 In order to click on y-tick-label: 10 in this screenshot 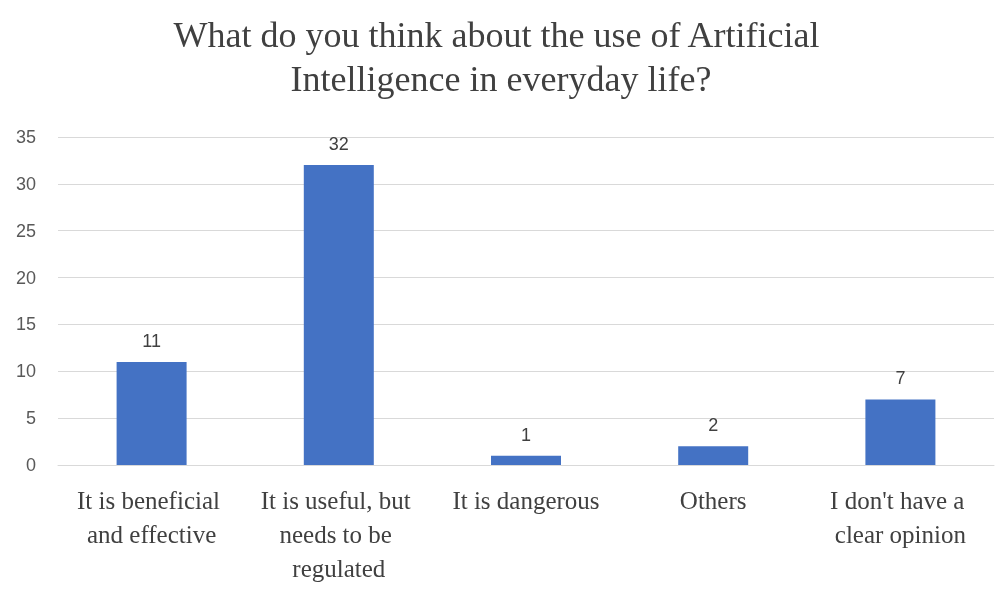, I will do `click(25, 371)`.